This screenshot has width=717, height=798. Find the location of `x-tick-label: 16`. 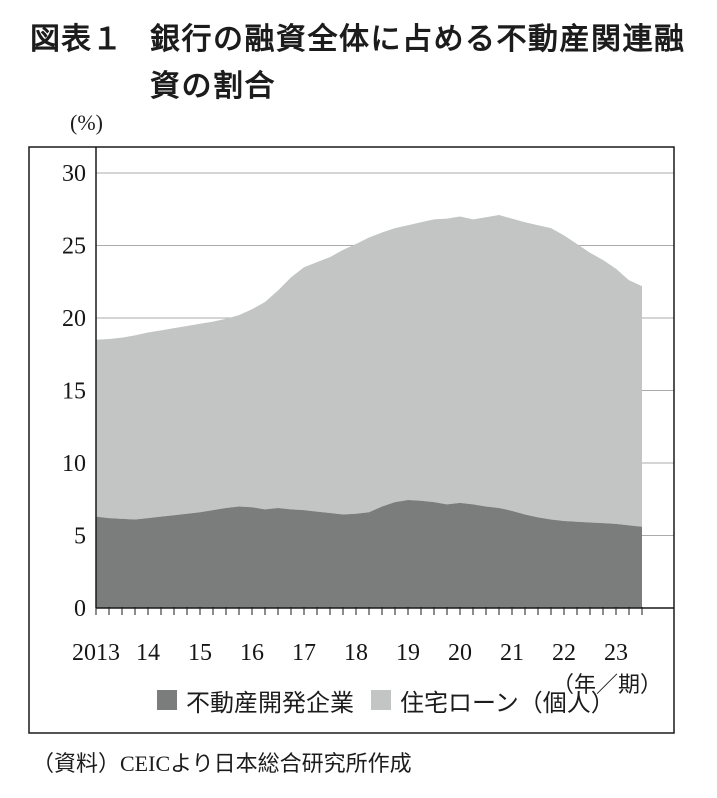

x-tick-label: 16 is located at coordinates (252, 653).